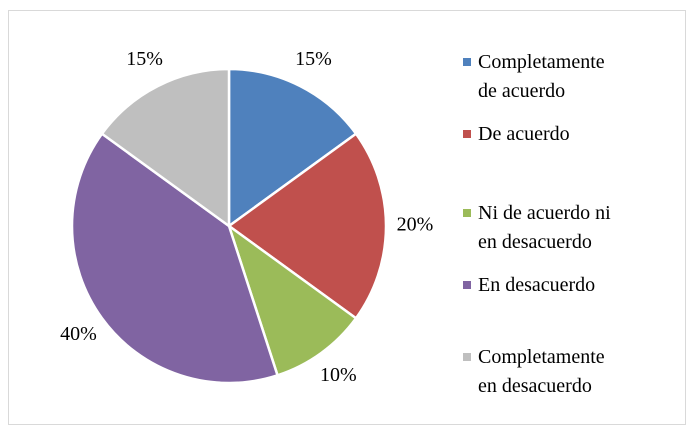 The height and width of the screenshot is (432, 692). I want to click on legend-label: Completamente en desacuerdo, so click(541, 371).